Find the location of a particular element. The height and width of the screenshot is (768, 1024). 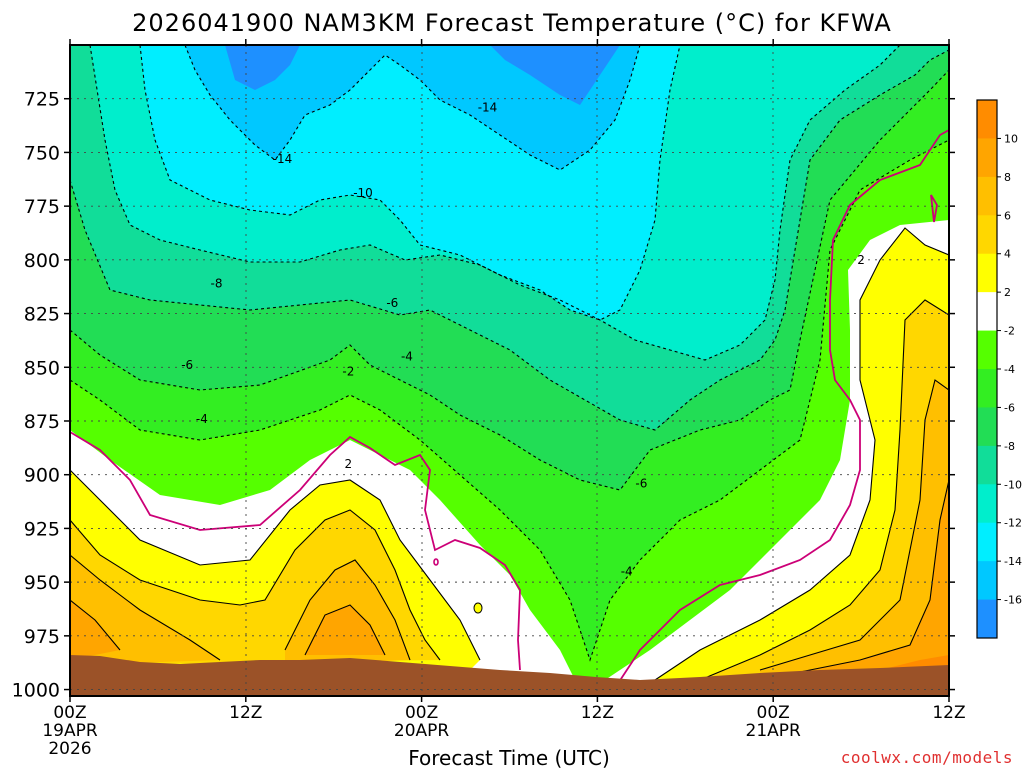

colorbar-label: -4 is located at coordinates (1009, 369).